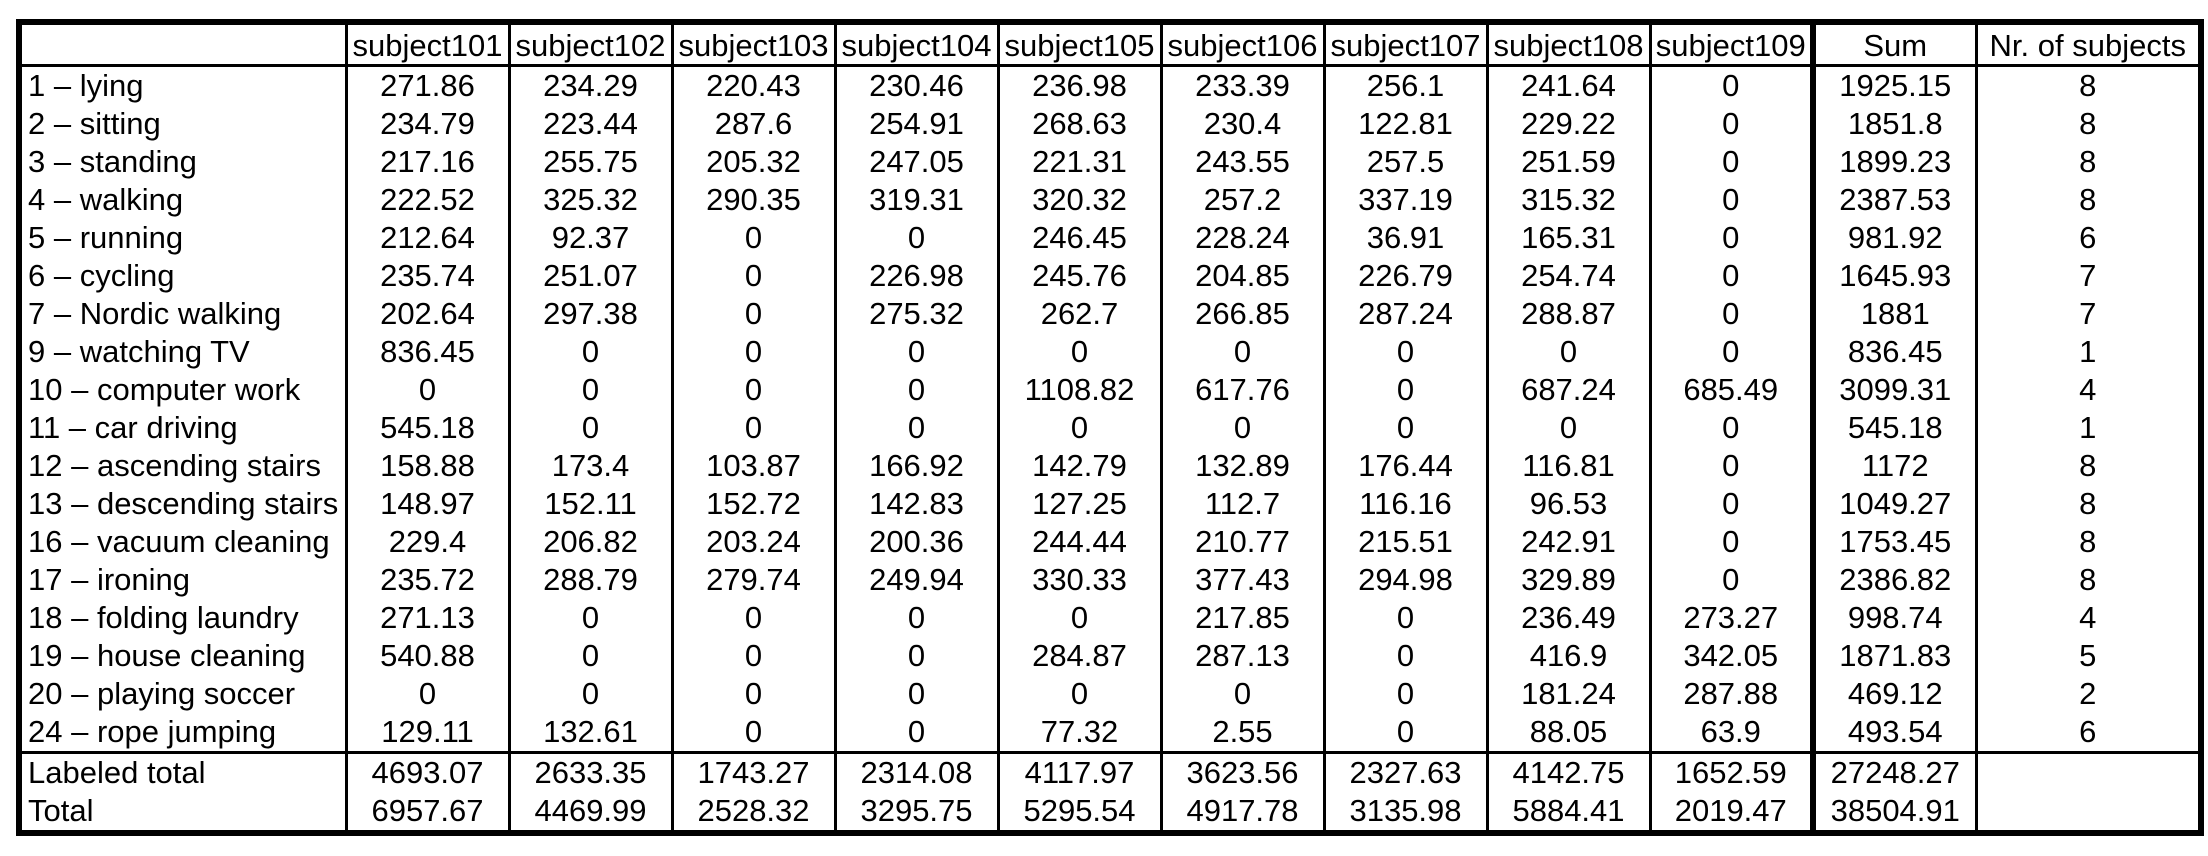 The width and height of the screenshot is (2208, 856). I want to click on cell-subject104: 247.05, so click(916, 162).